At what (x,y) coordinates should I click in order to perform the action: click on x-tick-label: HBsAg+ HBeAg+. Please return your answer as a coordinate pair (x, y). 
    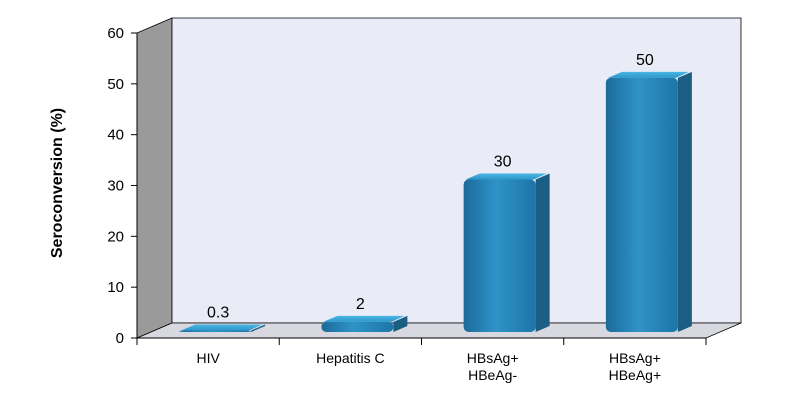
    Looking at the image, I should click on (635, 366).